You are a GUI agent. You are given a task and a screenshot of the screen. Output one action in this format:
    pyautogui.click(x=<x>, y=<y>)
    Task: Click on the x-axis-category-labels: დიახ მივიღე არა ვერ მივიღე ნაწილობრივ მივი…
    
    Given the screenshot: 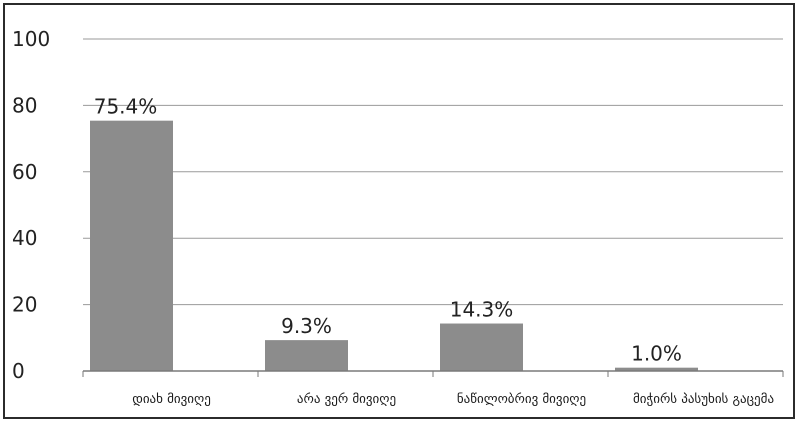 What is the action you would take?
    pyautogui.click(x=453, y=399)
    